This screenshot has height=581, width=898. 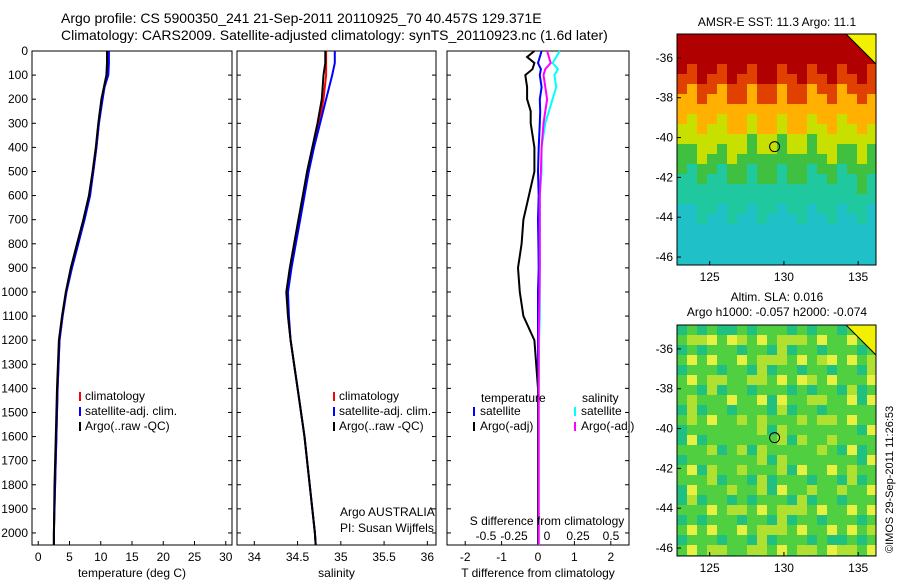 I want to click on legend-label: satellite-adj. clim., so click(x=385, y=411).